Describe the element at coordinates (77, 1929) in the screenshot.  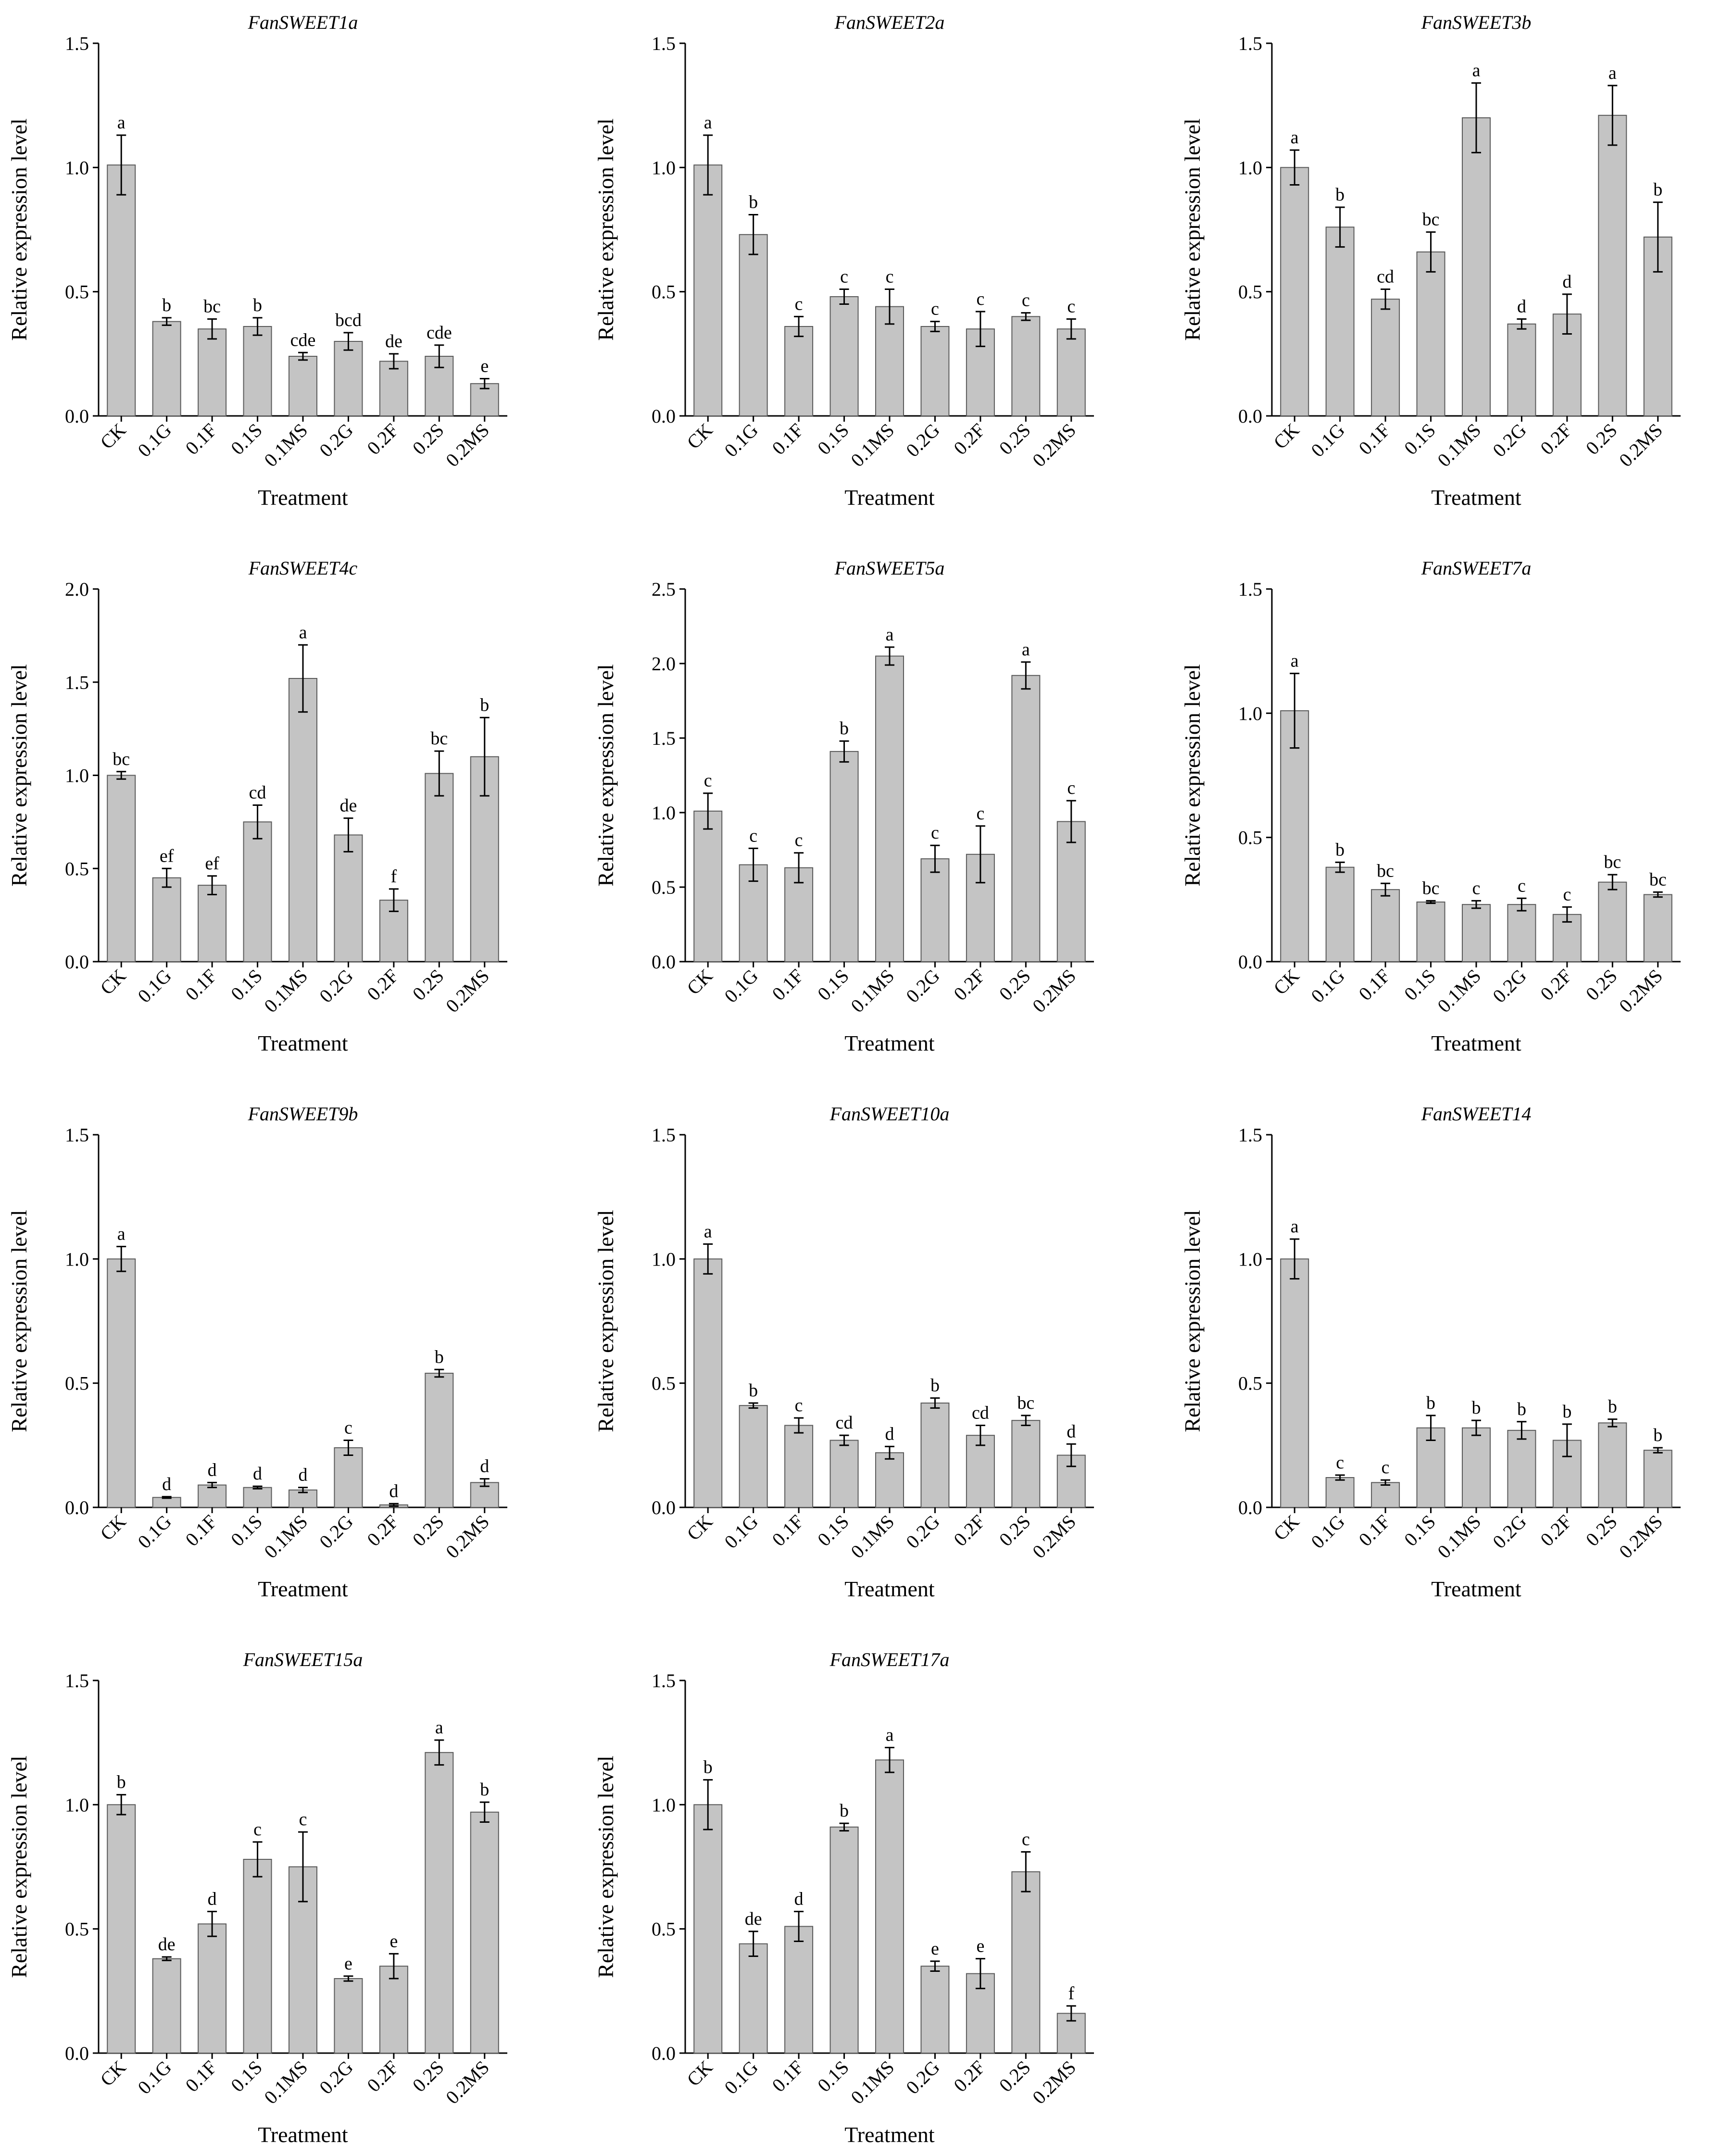
I see `y-tick-label: 0.5` at that location.